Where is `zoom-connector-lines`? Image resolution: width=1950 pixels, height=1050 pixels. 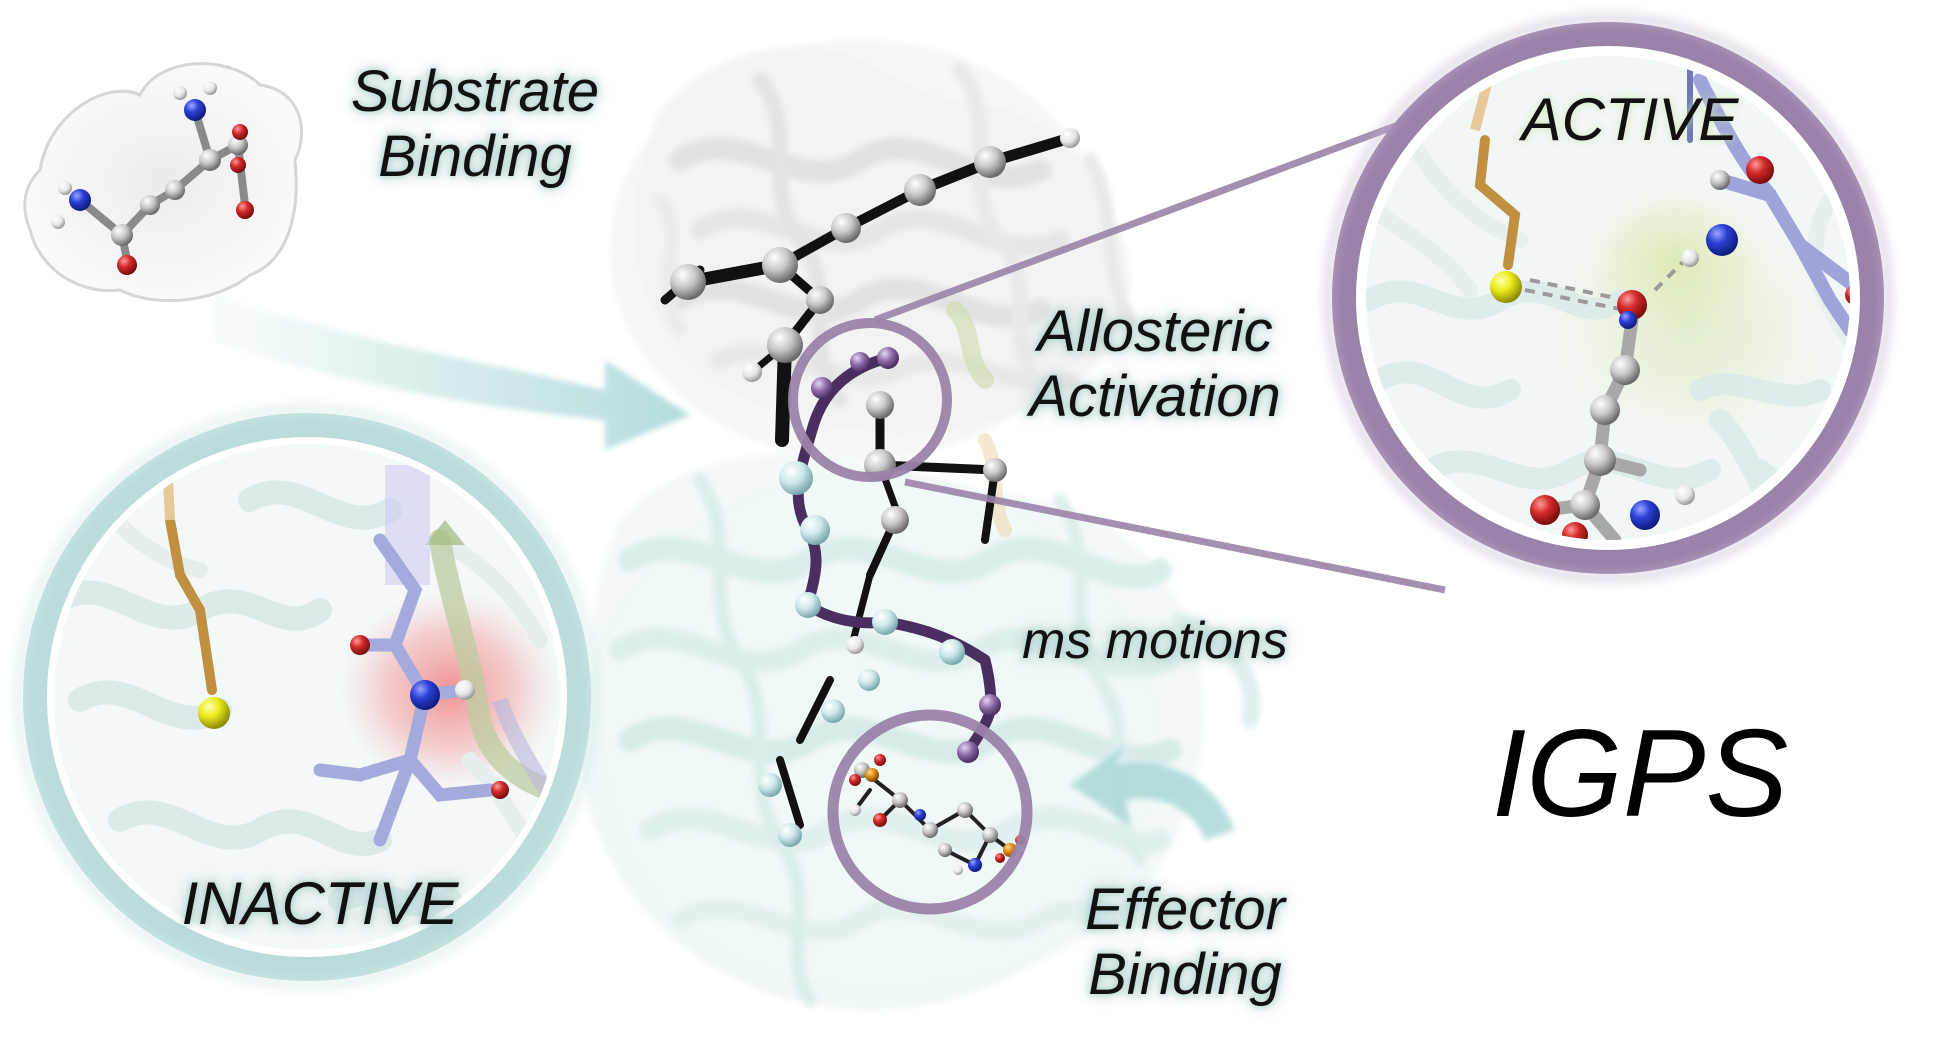 zoom-connector-lines is located at coordinates (1159, 352).